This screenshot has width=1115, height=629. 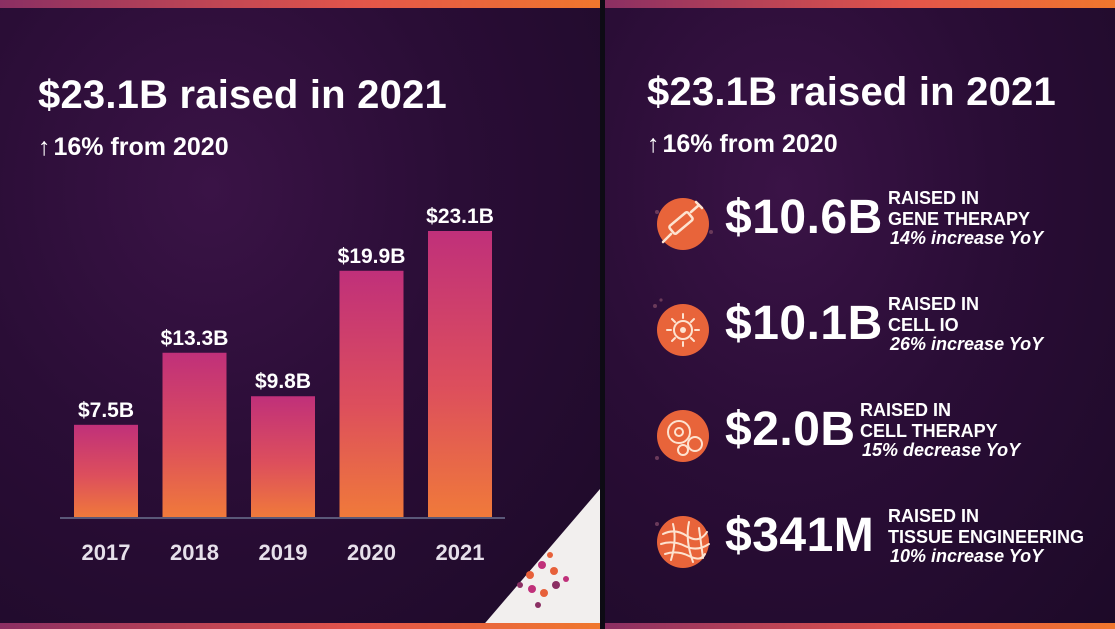 What do you see at coordinates (371, 394) in the screenshot?
I see `bar-2020` at bounding box center [371, 394].